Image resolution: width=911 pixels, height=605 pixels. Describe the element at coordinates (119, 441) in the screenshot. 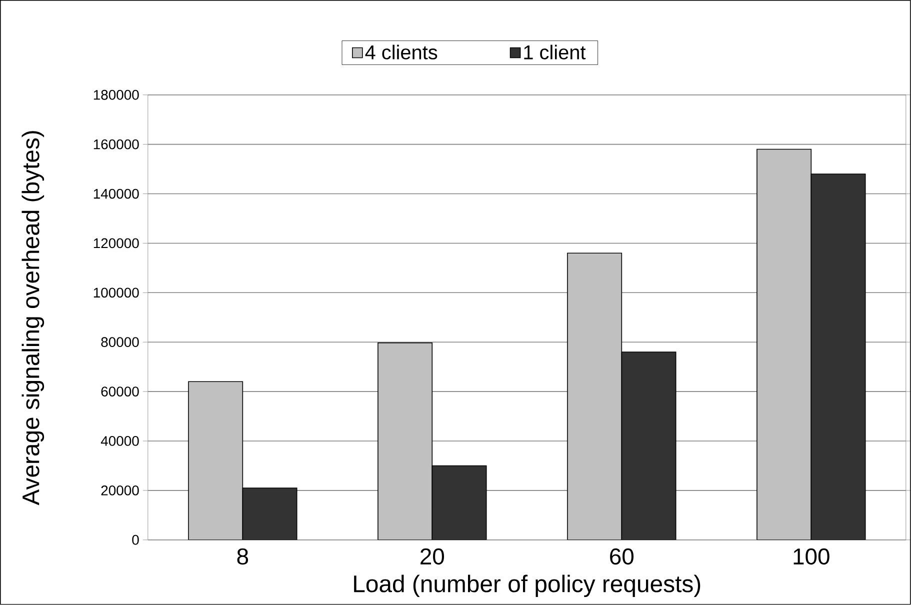

I see `y-tick-label: 40000` at that location.